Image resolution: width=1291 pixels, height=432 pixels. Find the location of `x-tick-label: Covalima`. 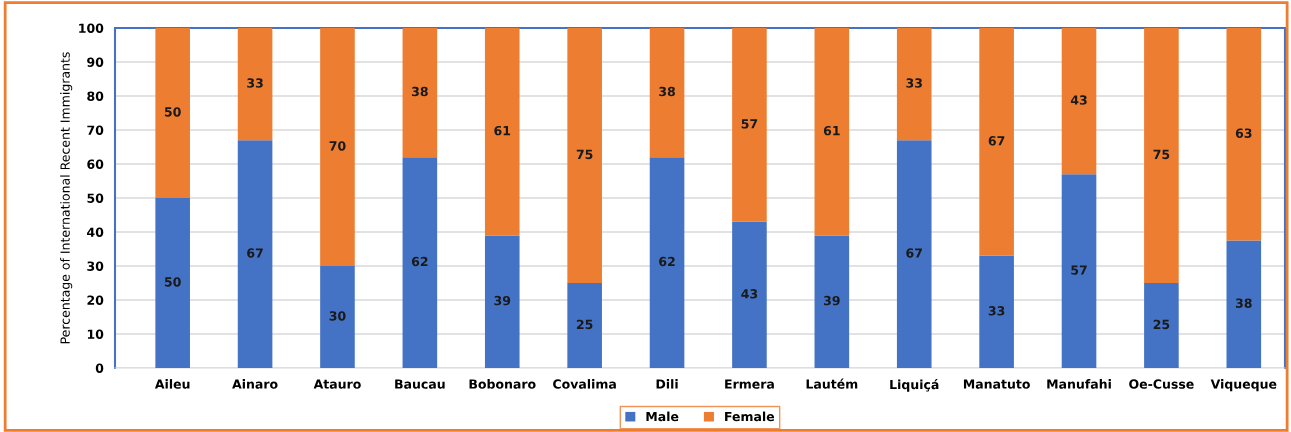

x-tick-label: Covalima is located at coordinates (584, 384).